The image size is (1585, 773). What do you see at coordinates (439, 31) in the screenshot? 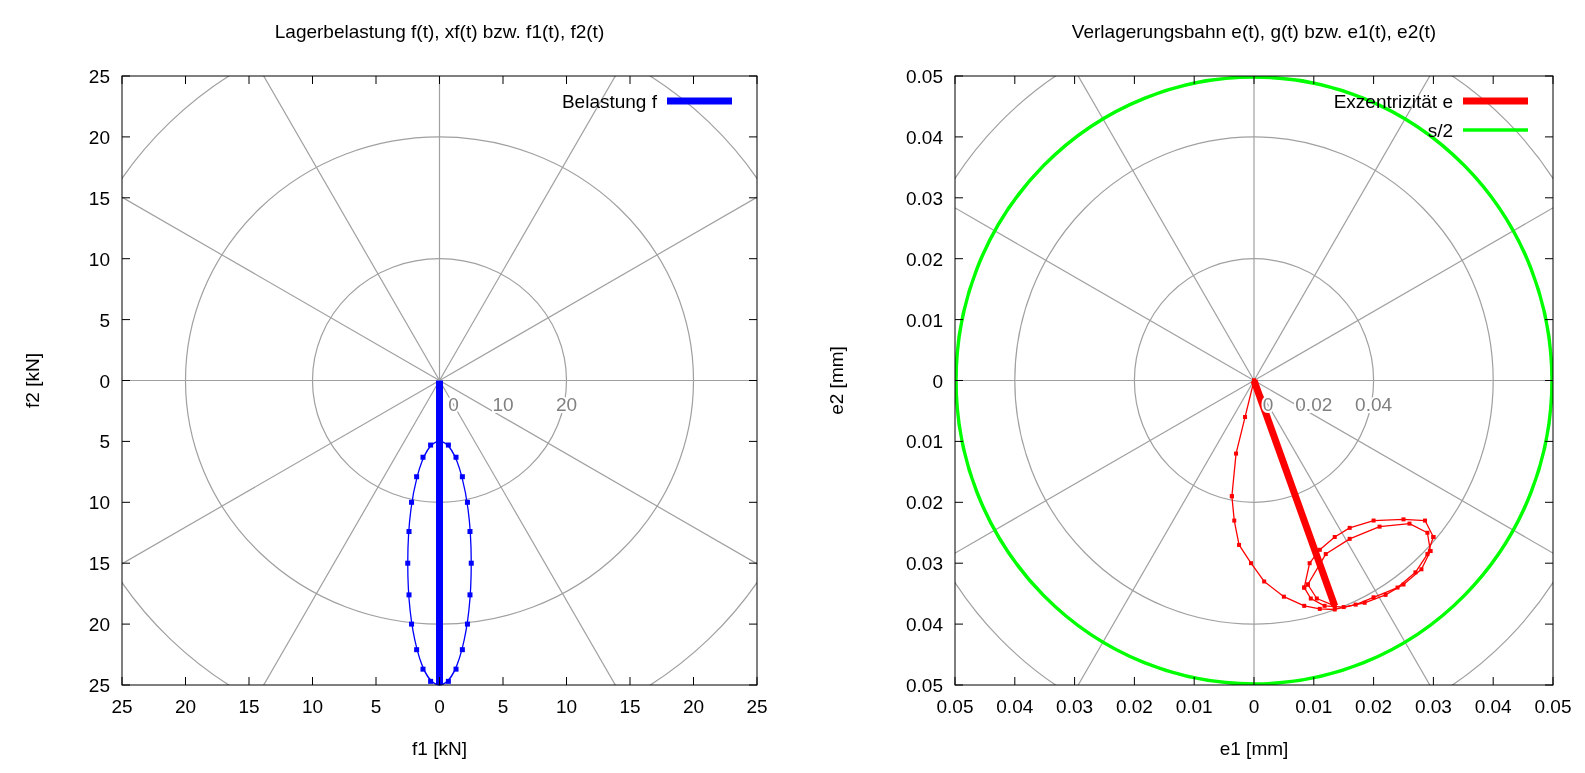
I see `chart-title: Lagerbelastung f(t), xf(t) bzw. f1(t), f2(t)` at bounding box center [439, 31].